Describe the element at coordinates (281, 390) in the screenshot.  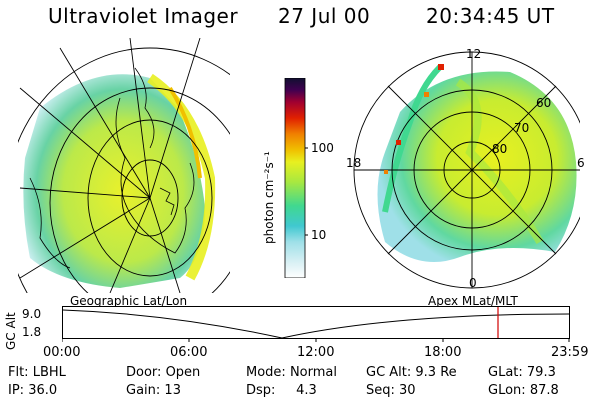
I see `dsp-field: Dsp: 4.3` at that location.